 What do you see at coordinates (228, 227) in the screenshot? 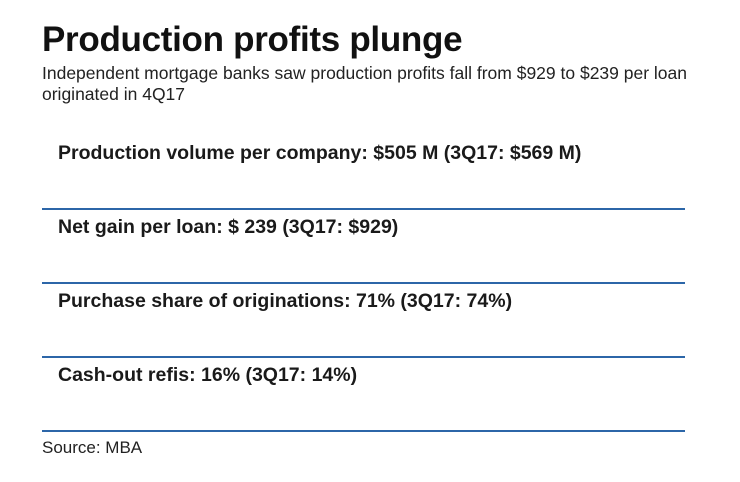
I see `stat-net-gain: Net gain per loan: $ 239 (3Q17: $929)` at bounding box center [228, 227].